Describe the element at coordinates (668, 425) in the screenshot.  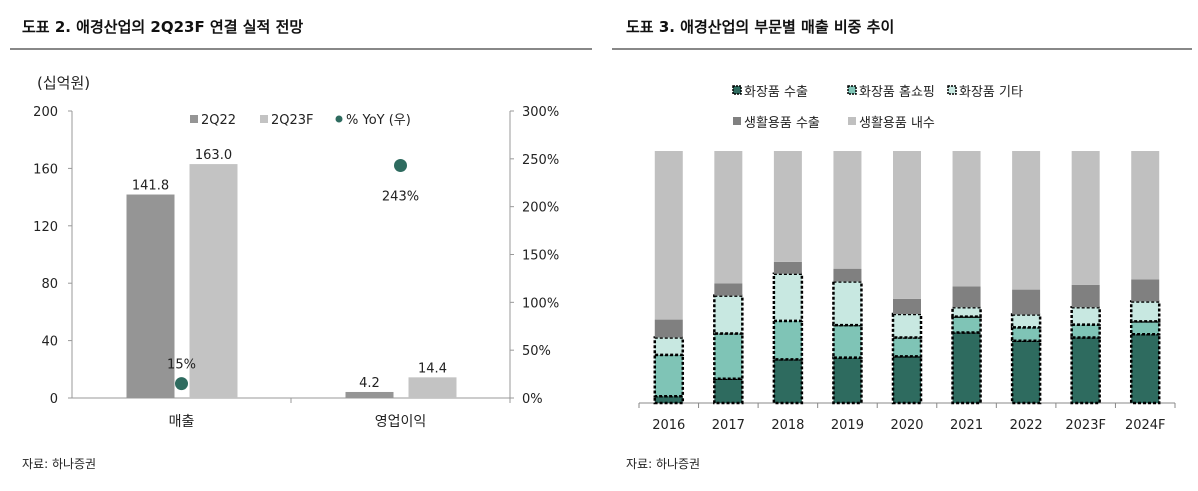
I see `x-category-label: 2016` at that location.